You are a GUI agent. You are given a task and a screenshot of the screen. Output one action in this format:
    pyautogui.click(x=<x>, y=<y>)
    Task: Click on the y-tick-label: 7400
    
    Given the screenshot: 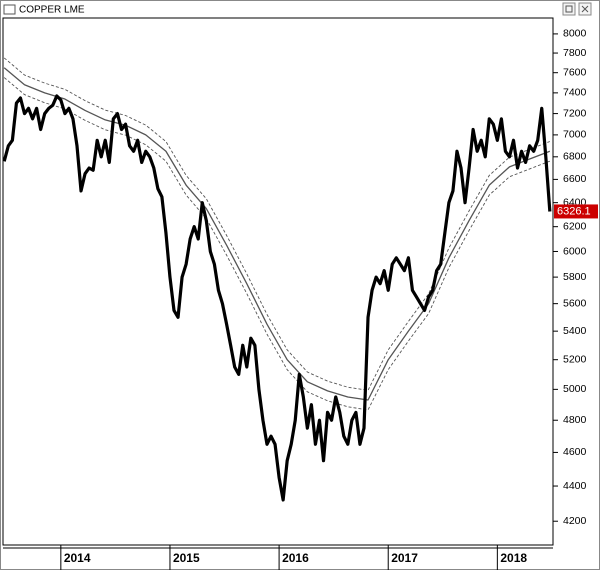 What is the action you would take?
    pyautogui.click(x=575, y=93)
    